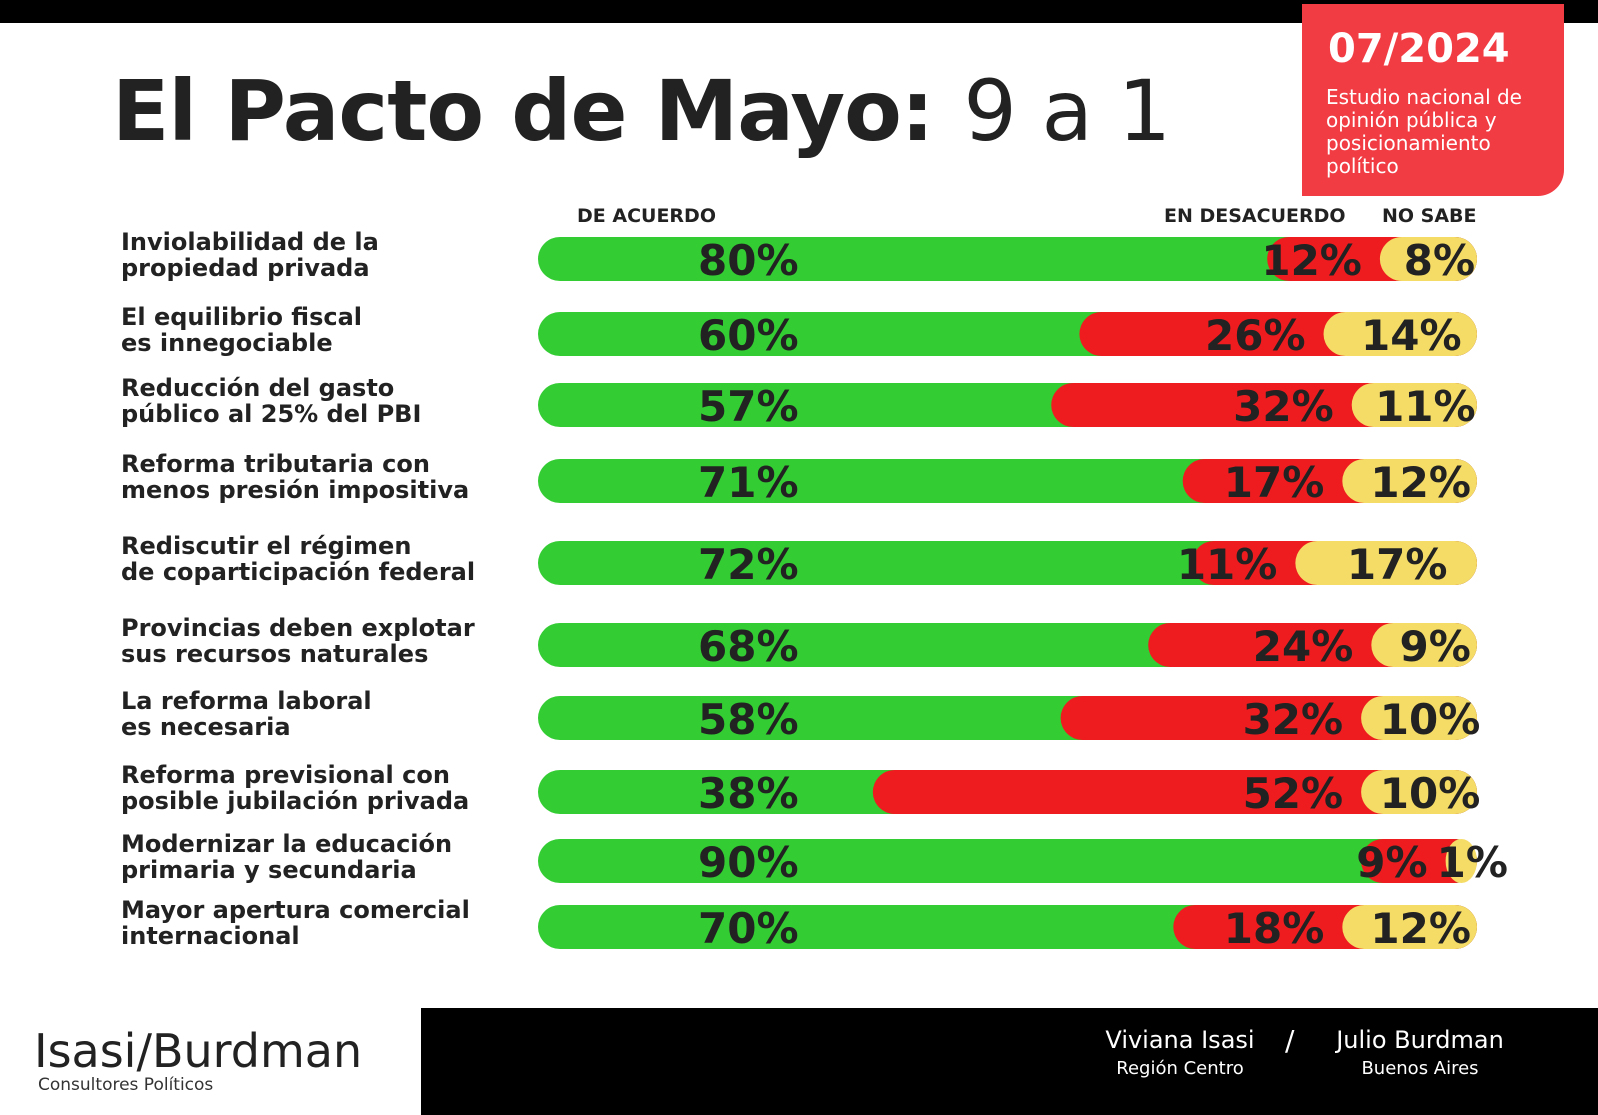 The width and height of the screenshot is (1598, 1115). What do you see at coordinates (1255, 335) in the screenshot?
I see `value-label-disagree: 26%` at bounding box center [1255, 335].